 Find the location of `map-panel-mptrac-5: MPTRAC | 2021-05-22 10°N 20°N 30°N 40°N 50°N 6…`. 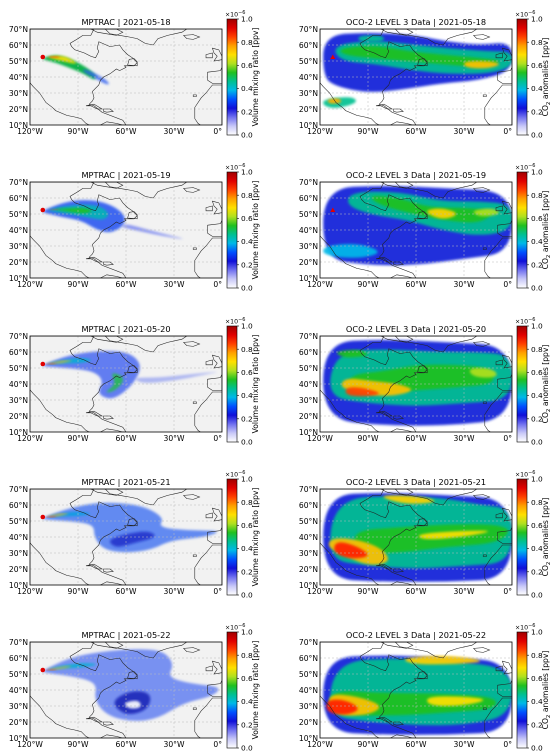

map-panel-mptrac-5: MPTRAC | 2021-05-22 10°N 20°N 30°N 40°N 50°N 6… is located at coordinates (134, 688).